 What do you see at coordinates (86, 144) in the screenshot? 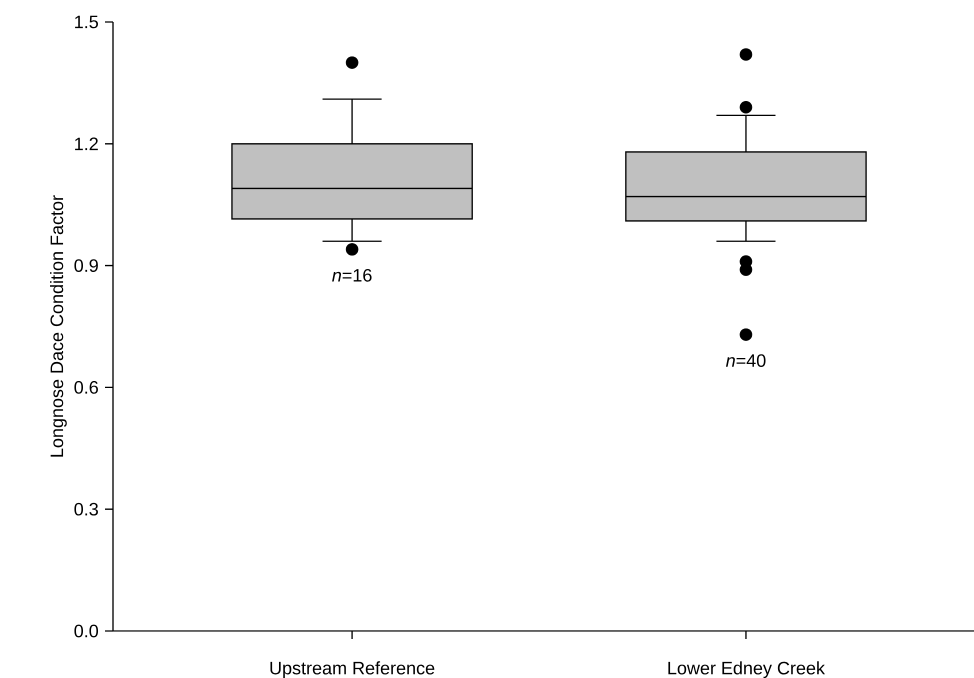
I see `y-tick-label: 1.2` at bounding box center [86, 144].